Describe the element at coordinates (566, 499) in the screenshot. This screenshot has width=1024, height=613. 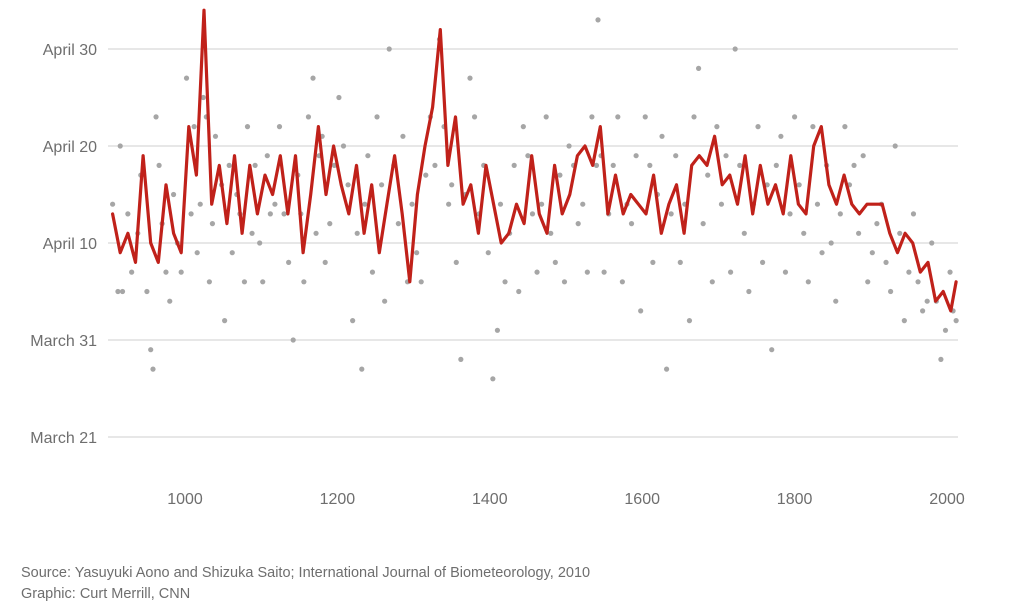
I see `x-axis-tick-labels: 1000 1200 1400 1600 1800 2000` at that location.